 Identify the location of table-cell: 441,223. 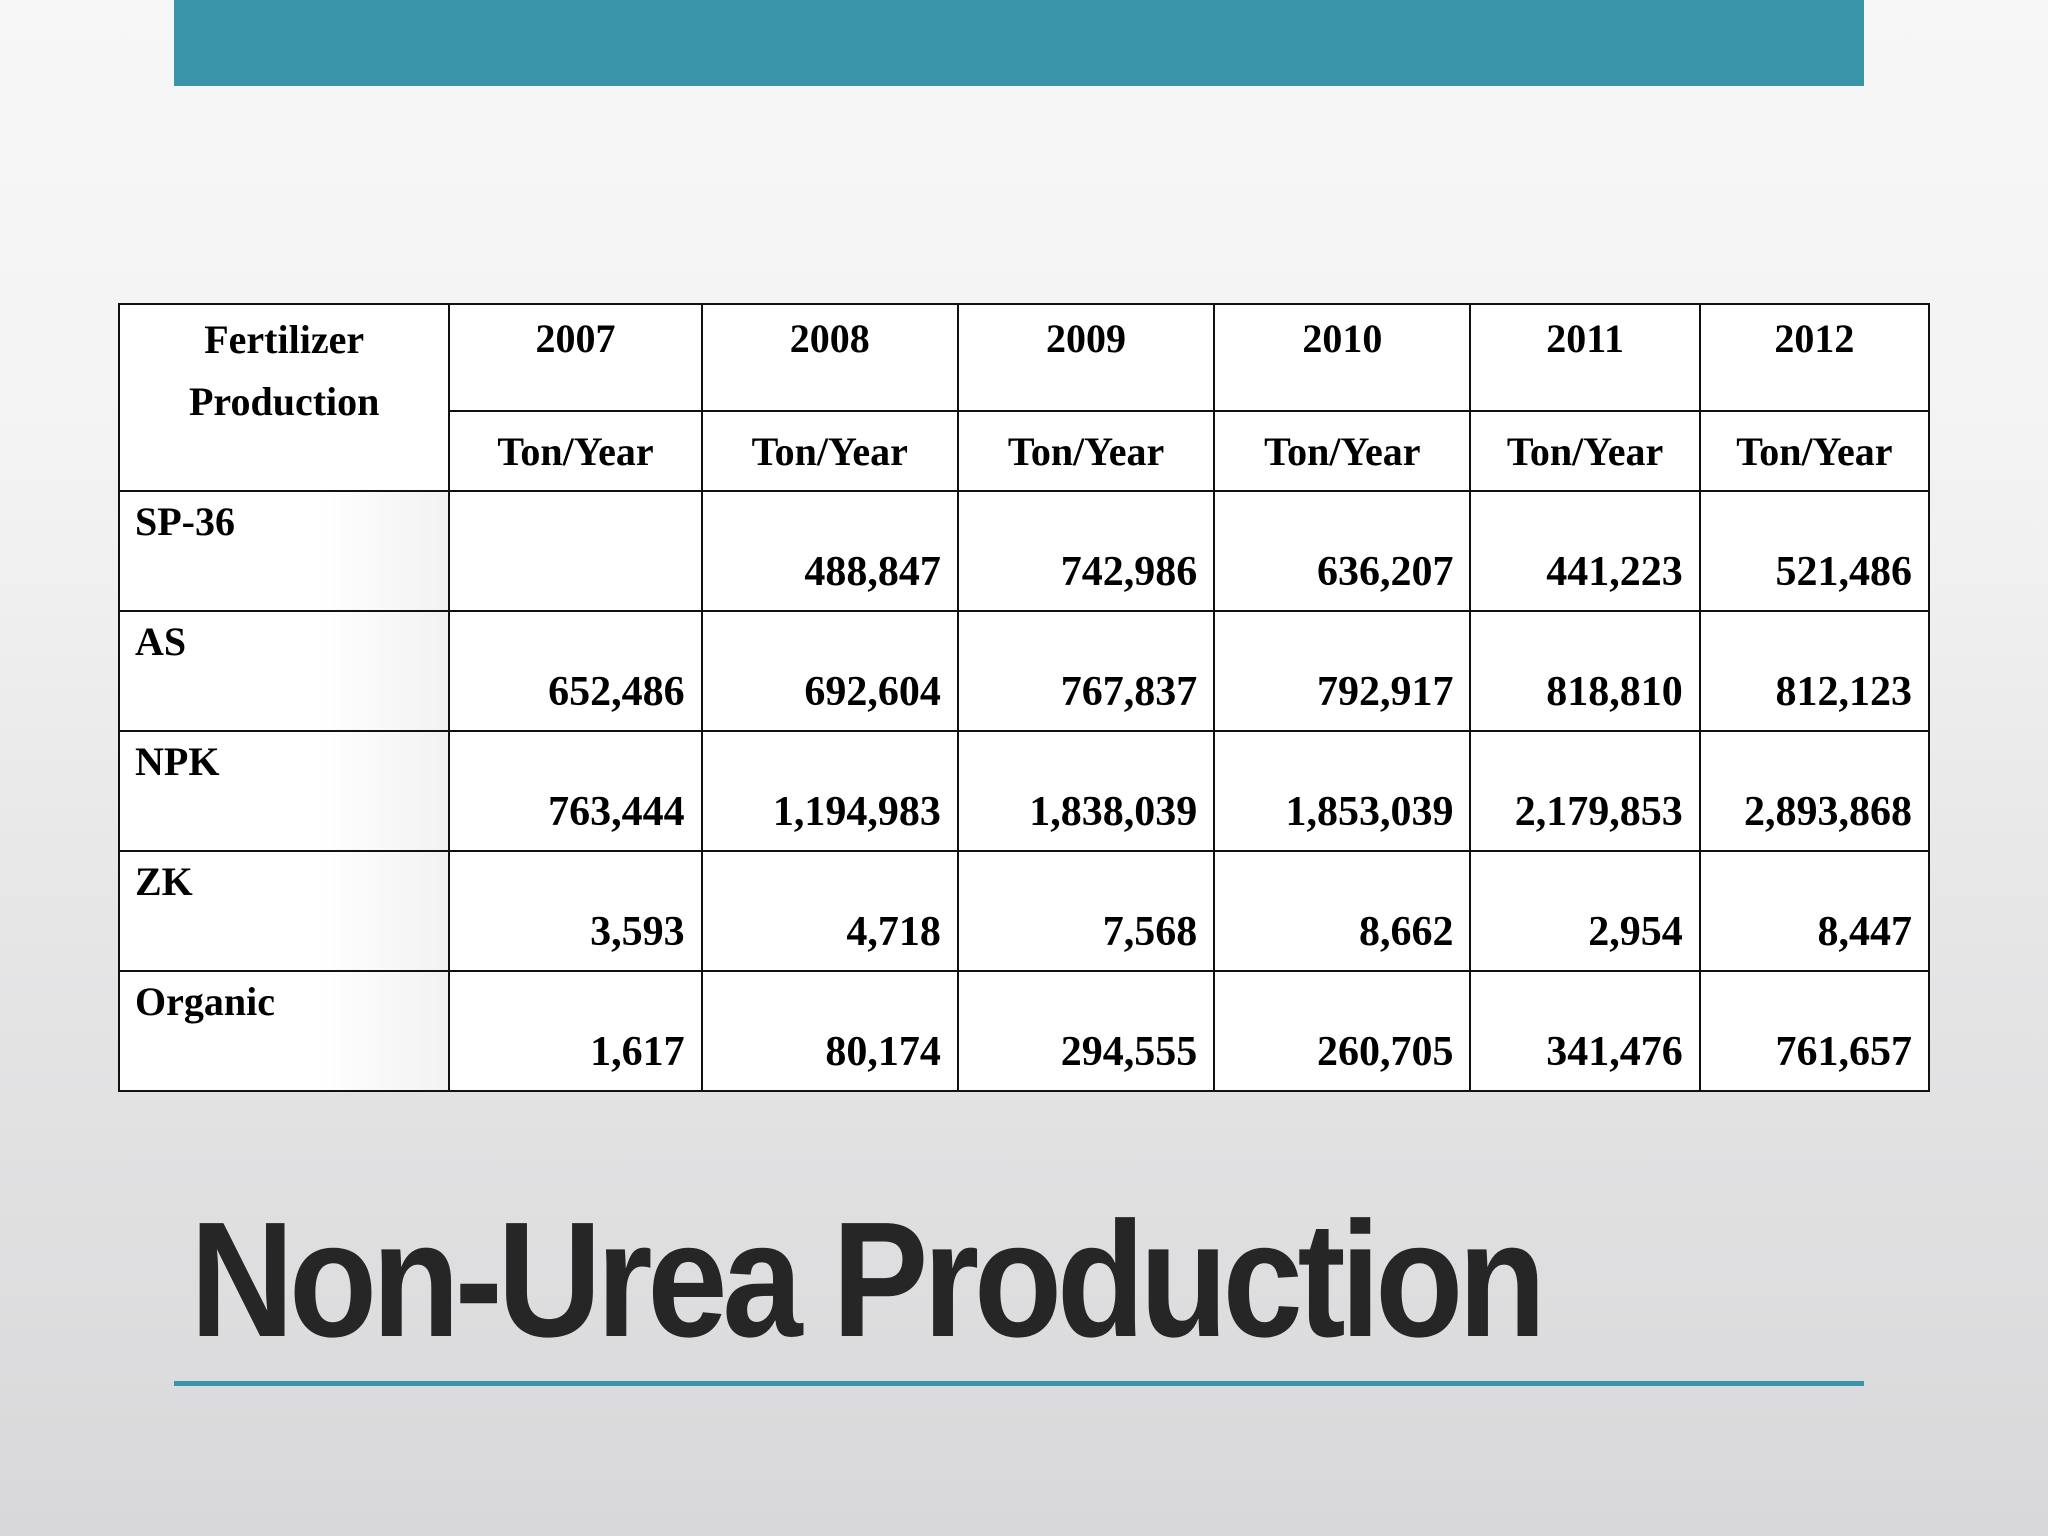
(1585, 551).